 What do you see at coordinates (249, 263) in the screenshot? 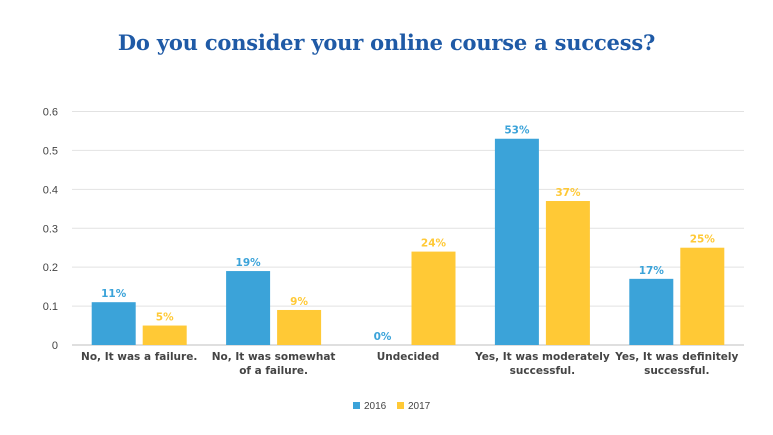
I see `data-label: 19%` at bounding box center [249, 263].